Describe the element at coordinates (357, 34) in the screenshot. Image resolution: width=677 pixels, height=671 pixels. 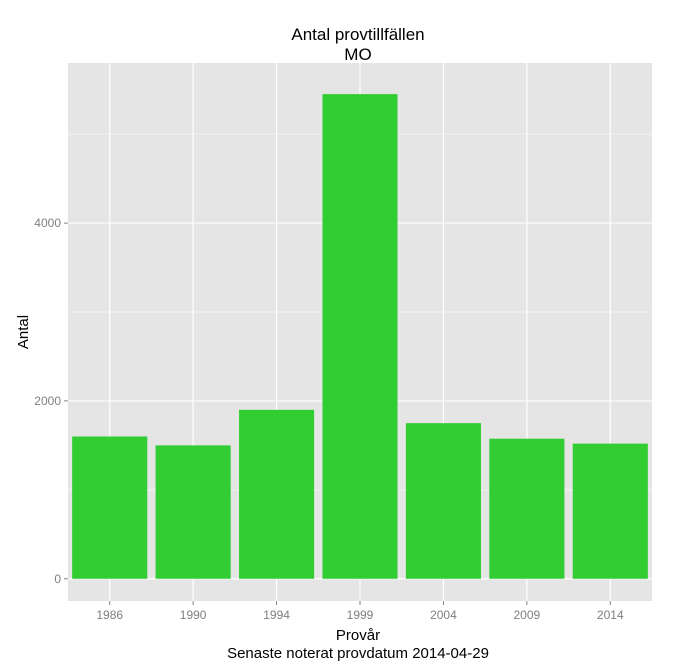
I see `chart-title: Antal provtillfällen` at that location.